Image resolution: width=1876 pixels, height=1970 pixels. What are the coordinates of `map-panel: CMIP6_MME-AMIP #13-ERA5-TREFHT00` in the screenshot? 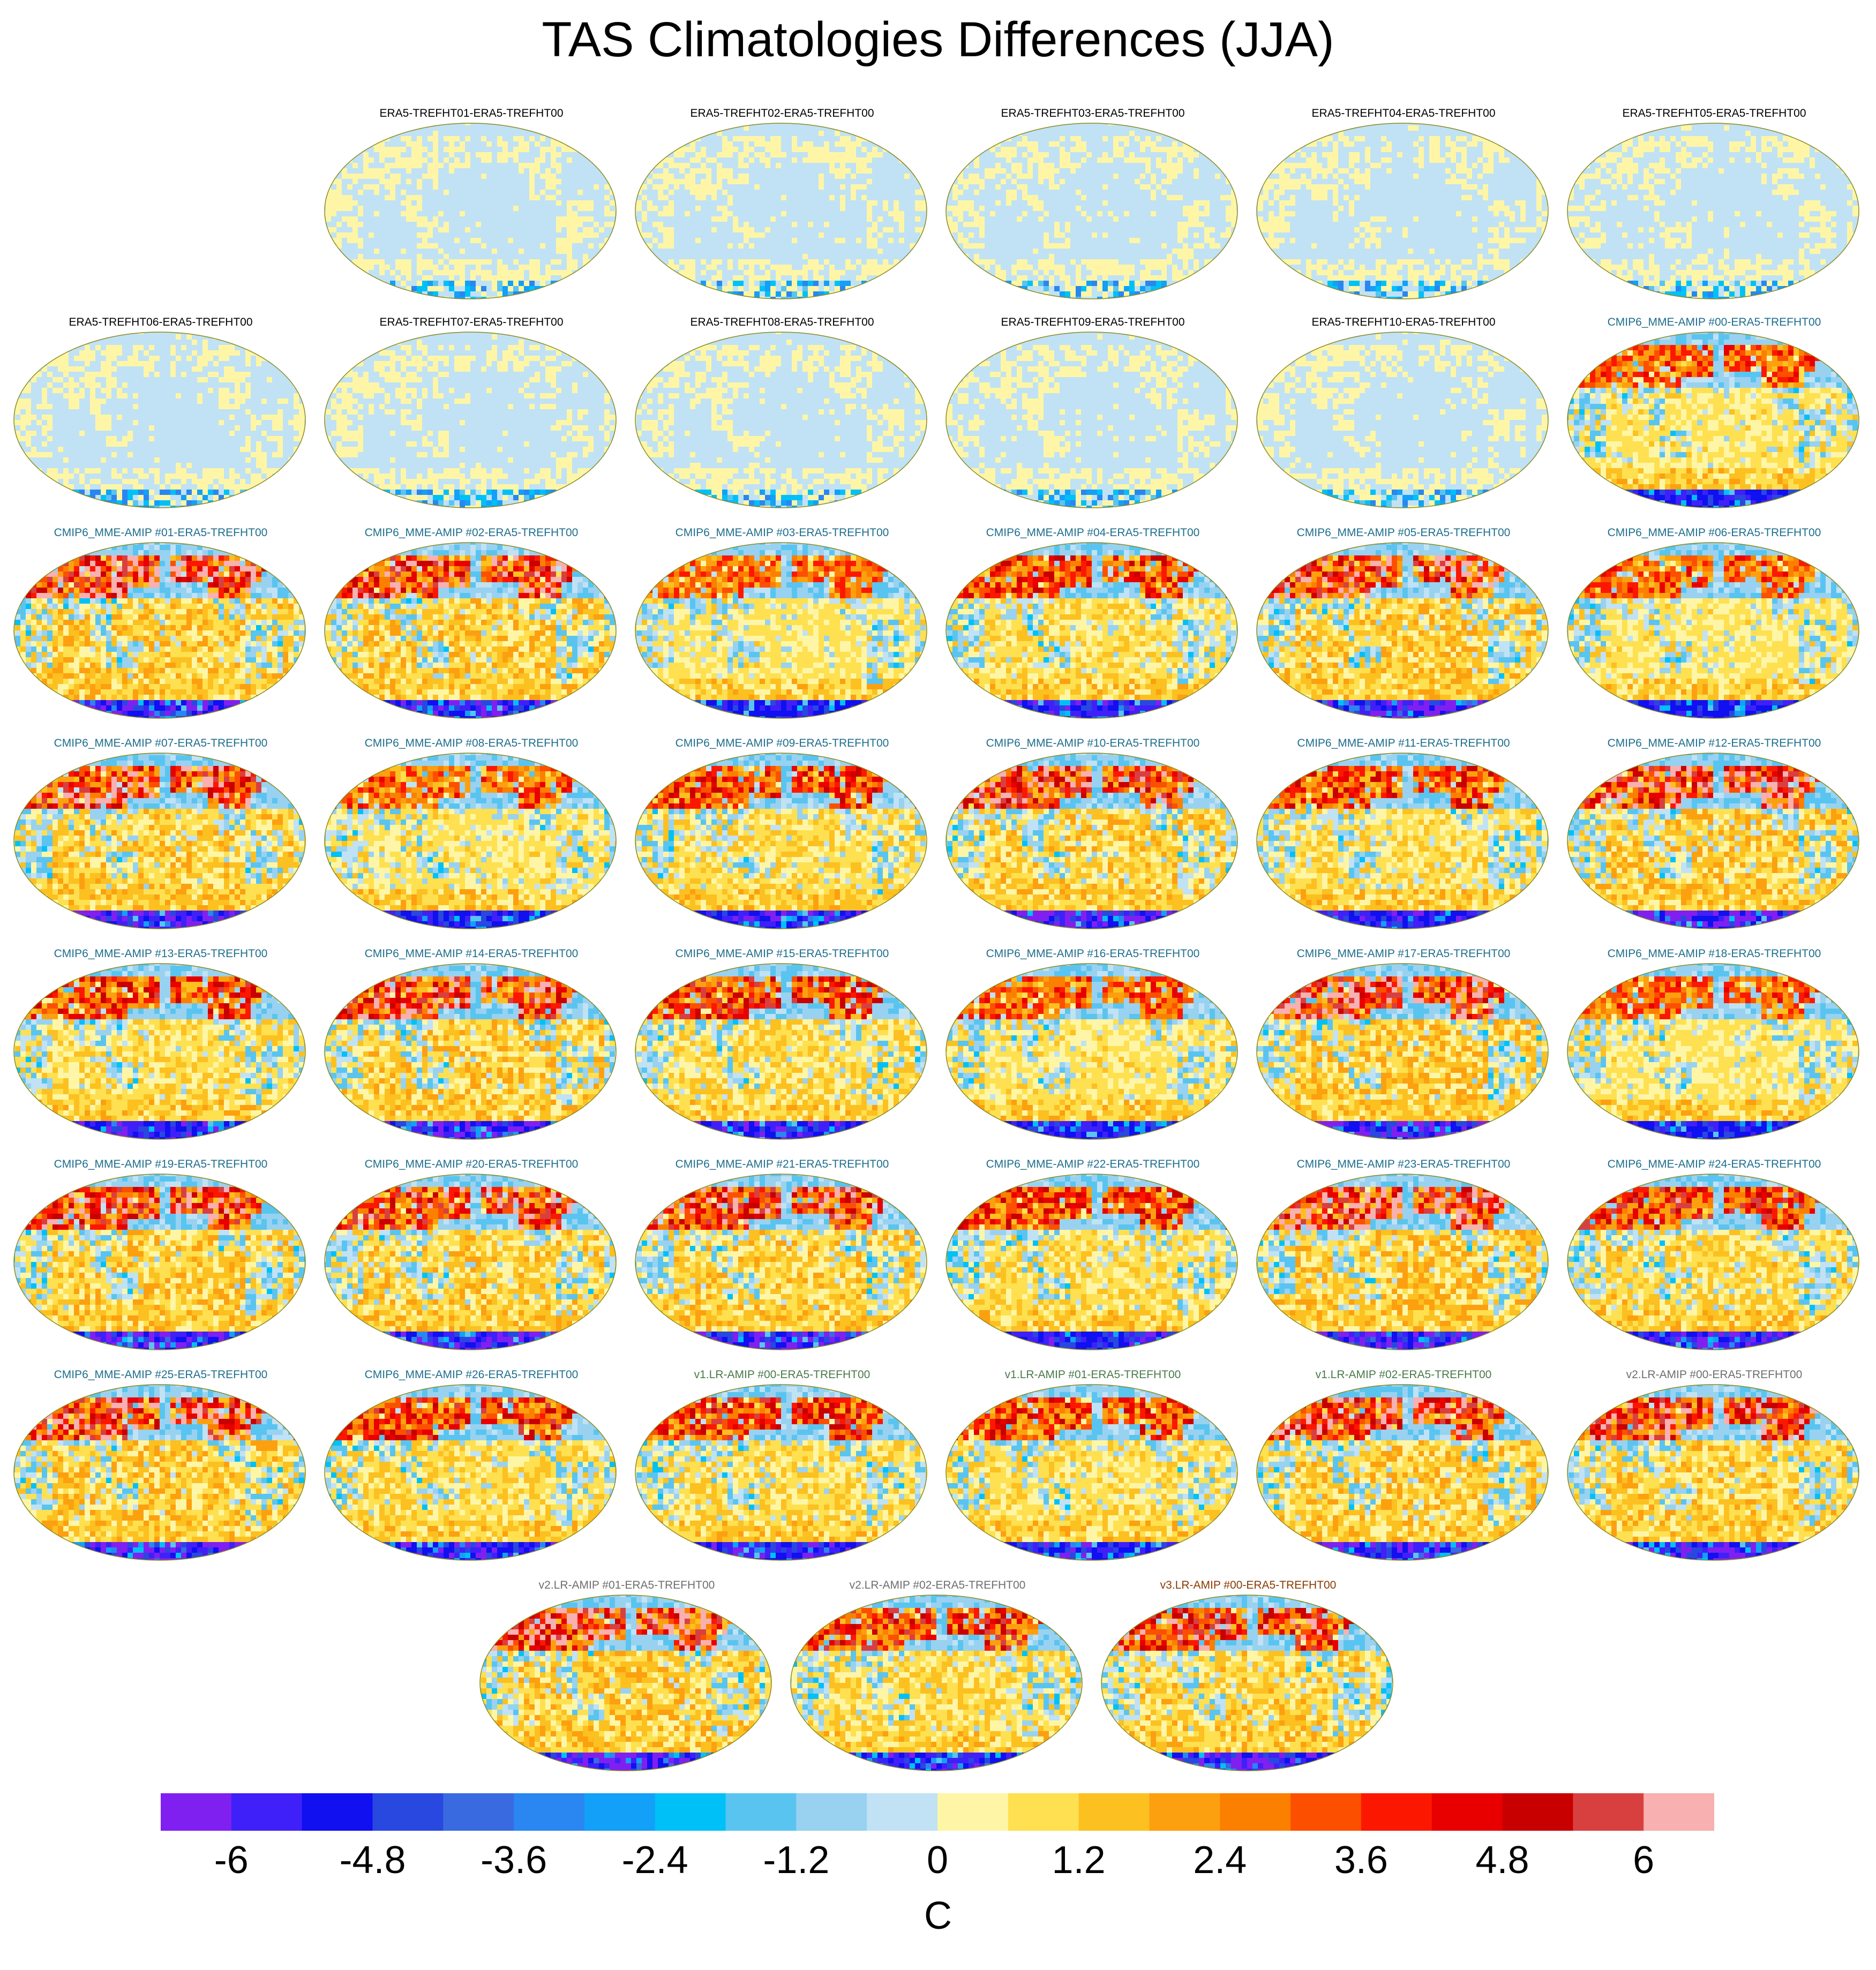 It's located at (160, 1052).